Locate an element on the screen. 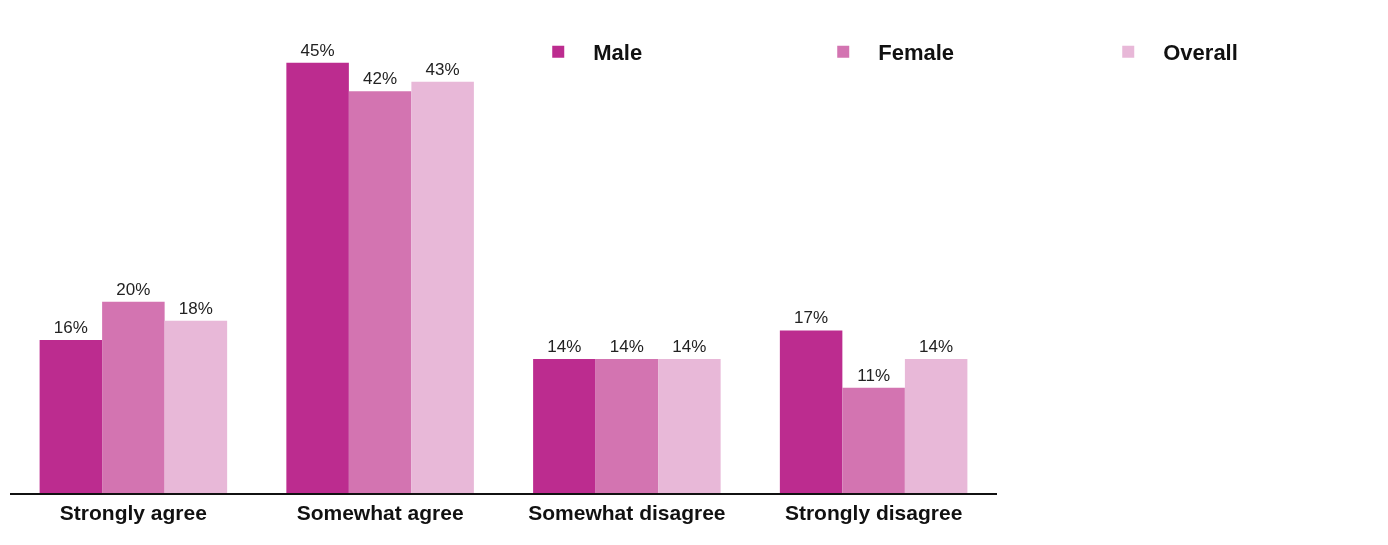 This screenshot has height=545, width=1388. legend-label: Female is located at coordinates (916, 53).